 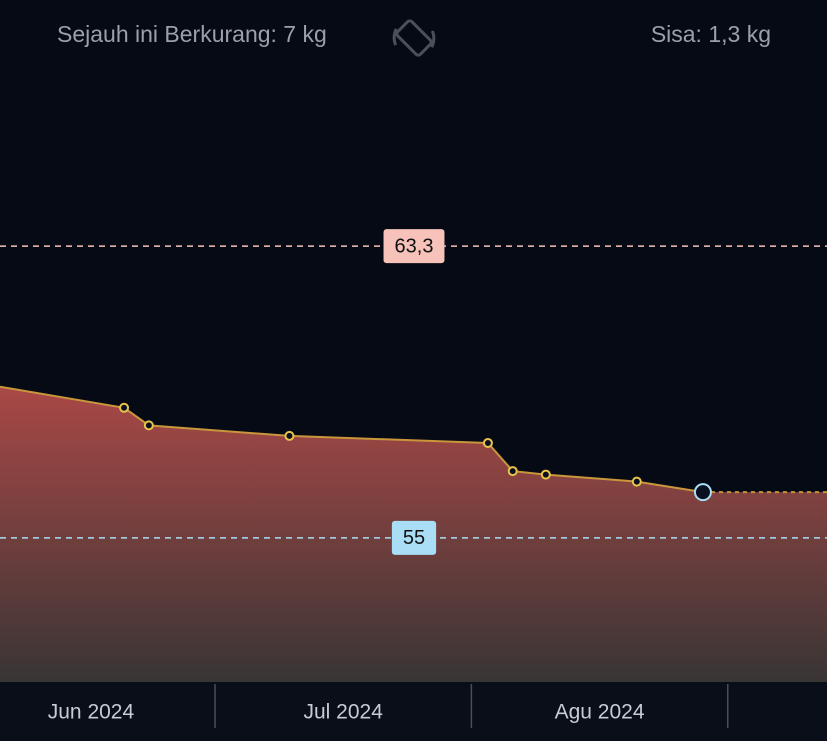 What do you see at coordinates (711, 34) in the screenshot?
I see `remaining-text: Sisa: 1,3 kg` at bounding box center [711, 34].